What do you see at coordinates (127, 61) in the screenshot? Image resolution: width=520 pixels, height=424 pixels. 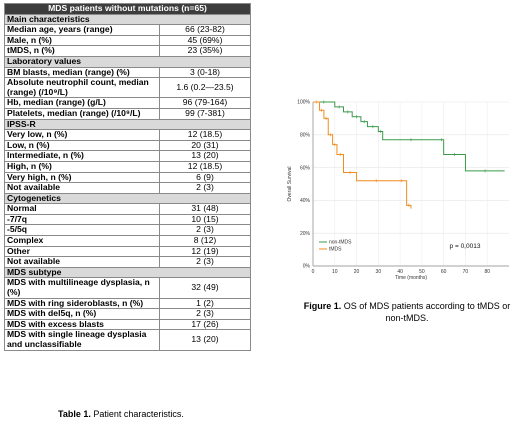 I see `table-section-row: Laboratory values` at bounding box center [127, 61].